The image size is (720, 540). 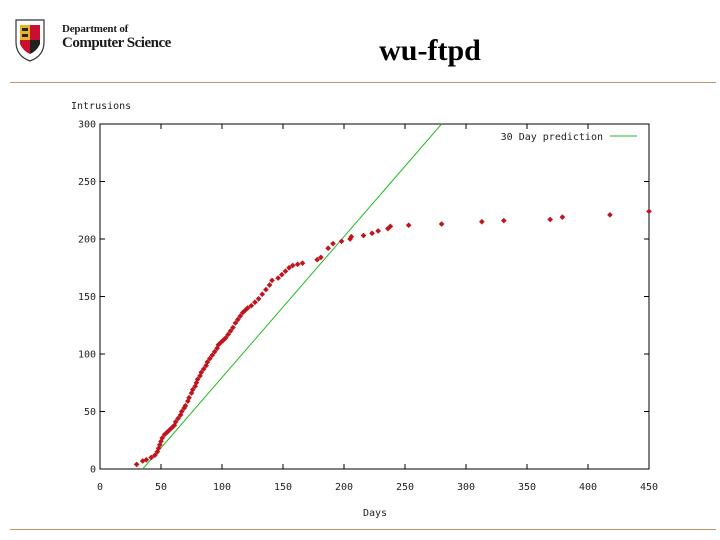 I want to click on x-tick-label: 200, so click(x=344, y=487).